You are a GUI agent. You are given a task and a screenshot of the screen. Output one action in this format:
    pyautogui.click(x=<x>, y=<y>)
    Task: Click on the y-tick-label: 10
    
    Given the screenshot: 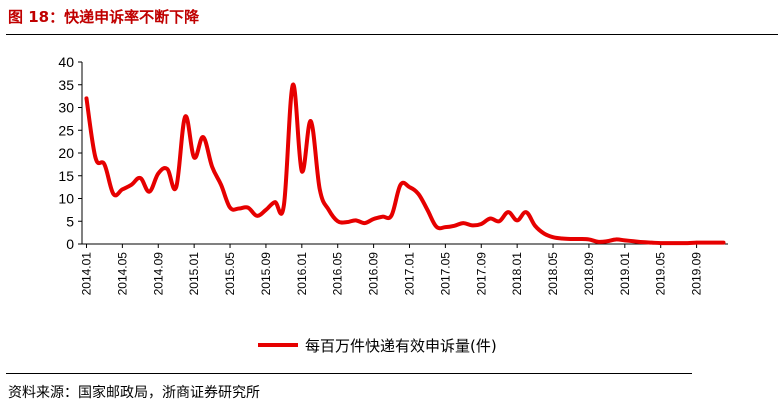 What is the action you would take?
    pyautogui.click(x=66, y=199)
    